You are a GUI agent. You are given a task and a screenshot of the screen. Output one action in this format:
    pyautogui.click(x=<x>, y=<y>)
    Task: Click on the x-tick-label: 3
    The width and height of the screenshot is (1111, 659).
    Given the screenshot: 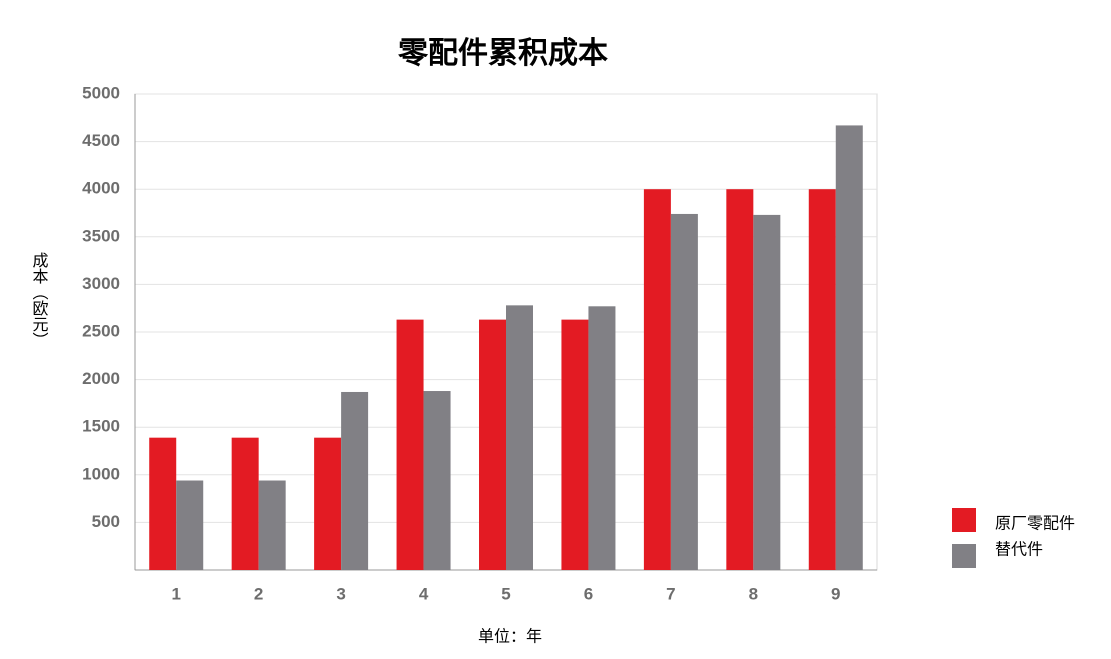 What is the action you would take?
    pyautogui.click(x=340, y=593)
    